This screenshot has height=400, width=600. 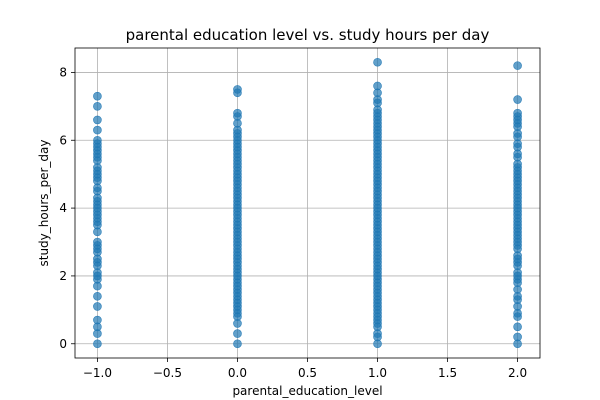 What do you see at coordinates (63, 72) in the screenshot?
I see `y-tick-label: 8` at bounding box center [63, 72].